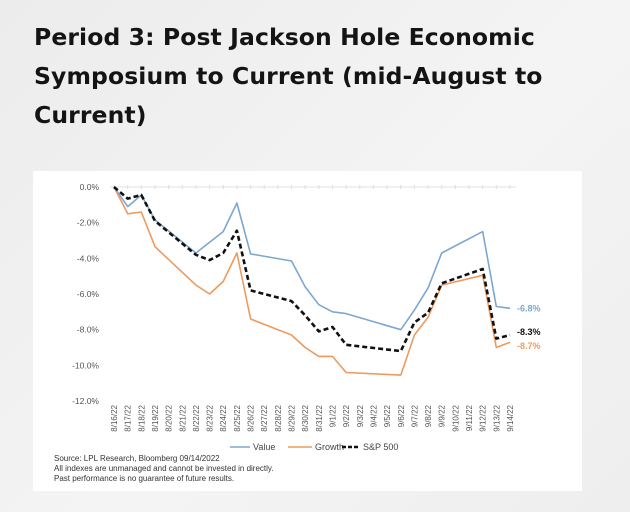 Image resolution: width=630 pixels, height=512 pixels. Describe the element at coordinates (529, 332) in the screenshot. I see `end-label-s-p-500: -8.3%` at that location.